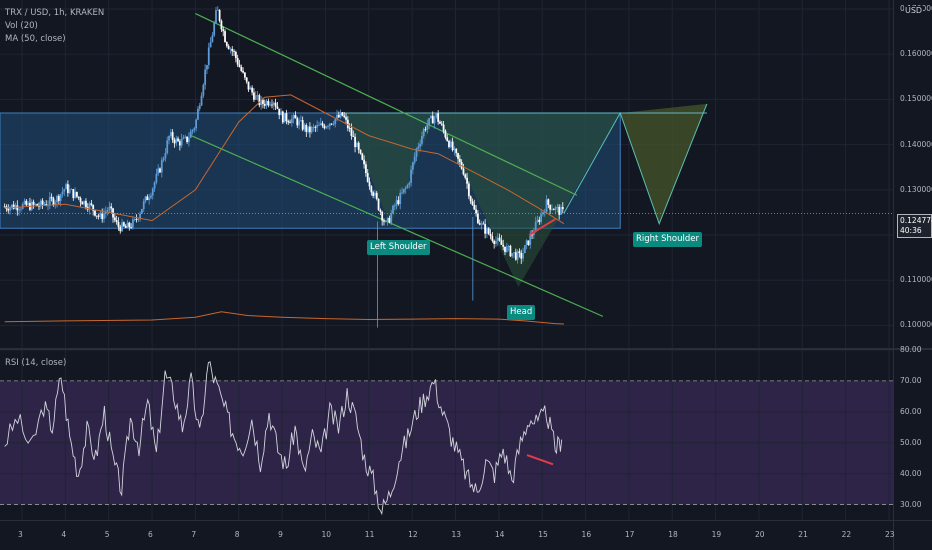 Image resolution: width=932 pixels, height=550 pixels. I want to click on rsi-indicator-label: RSI (14, close), so click(36, 363).